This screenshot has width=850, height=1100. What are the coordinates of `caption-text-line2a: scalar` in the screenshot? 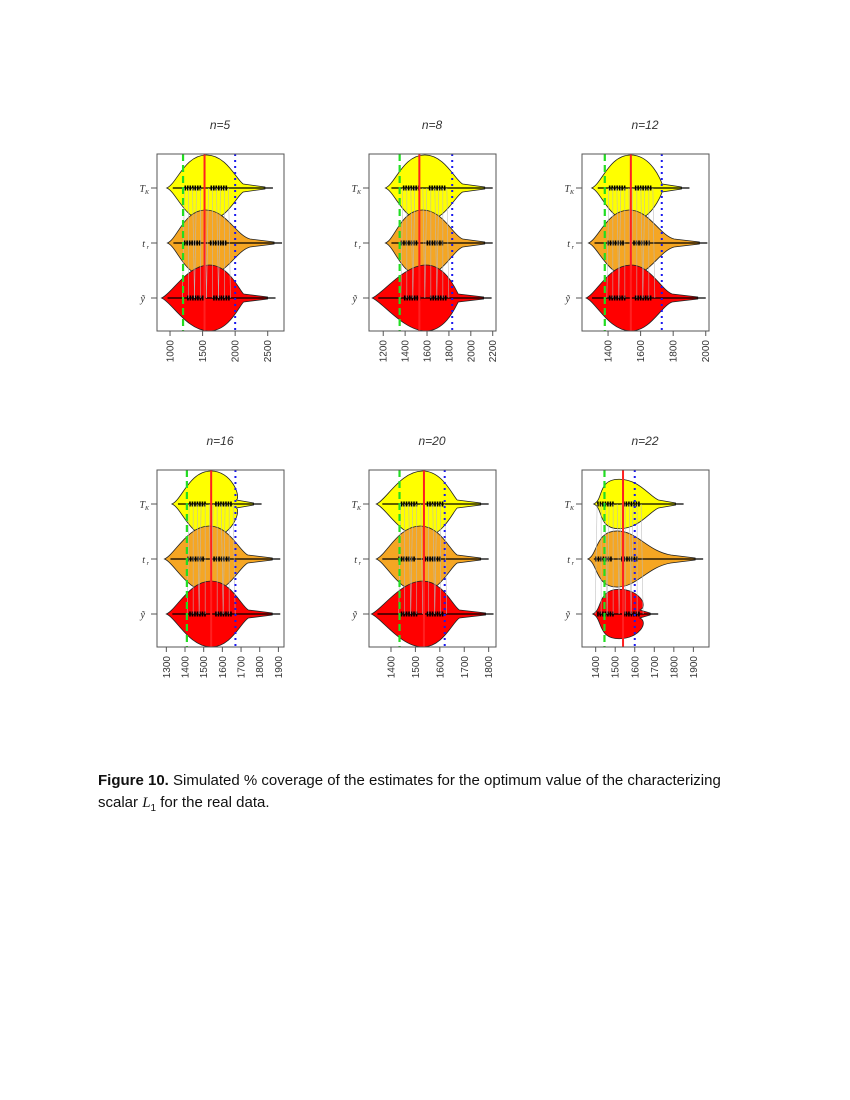 It's located at (120, 802).